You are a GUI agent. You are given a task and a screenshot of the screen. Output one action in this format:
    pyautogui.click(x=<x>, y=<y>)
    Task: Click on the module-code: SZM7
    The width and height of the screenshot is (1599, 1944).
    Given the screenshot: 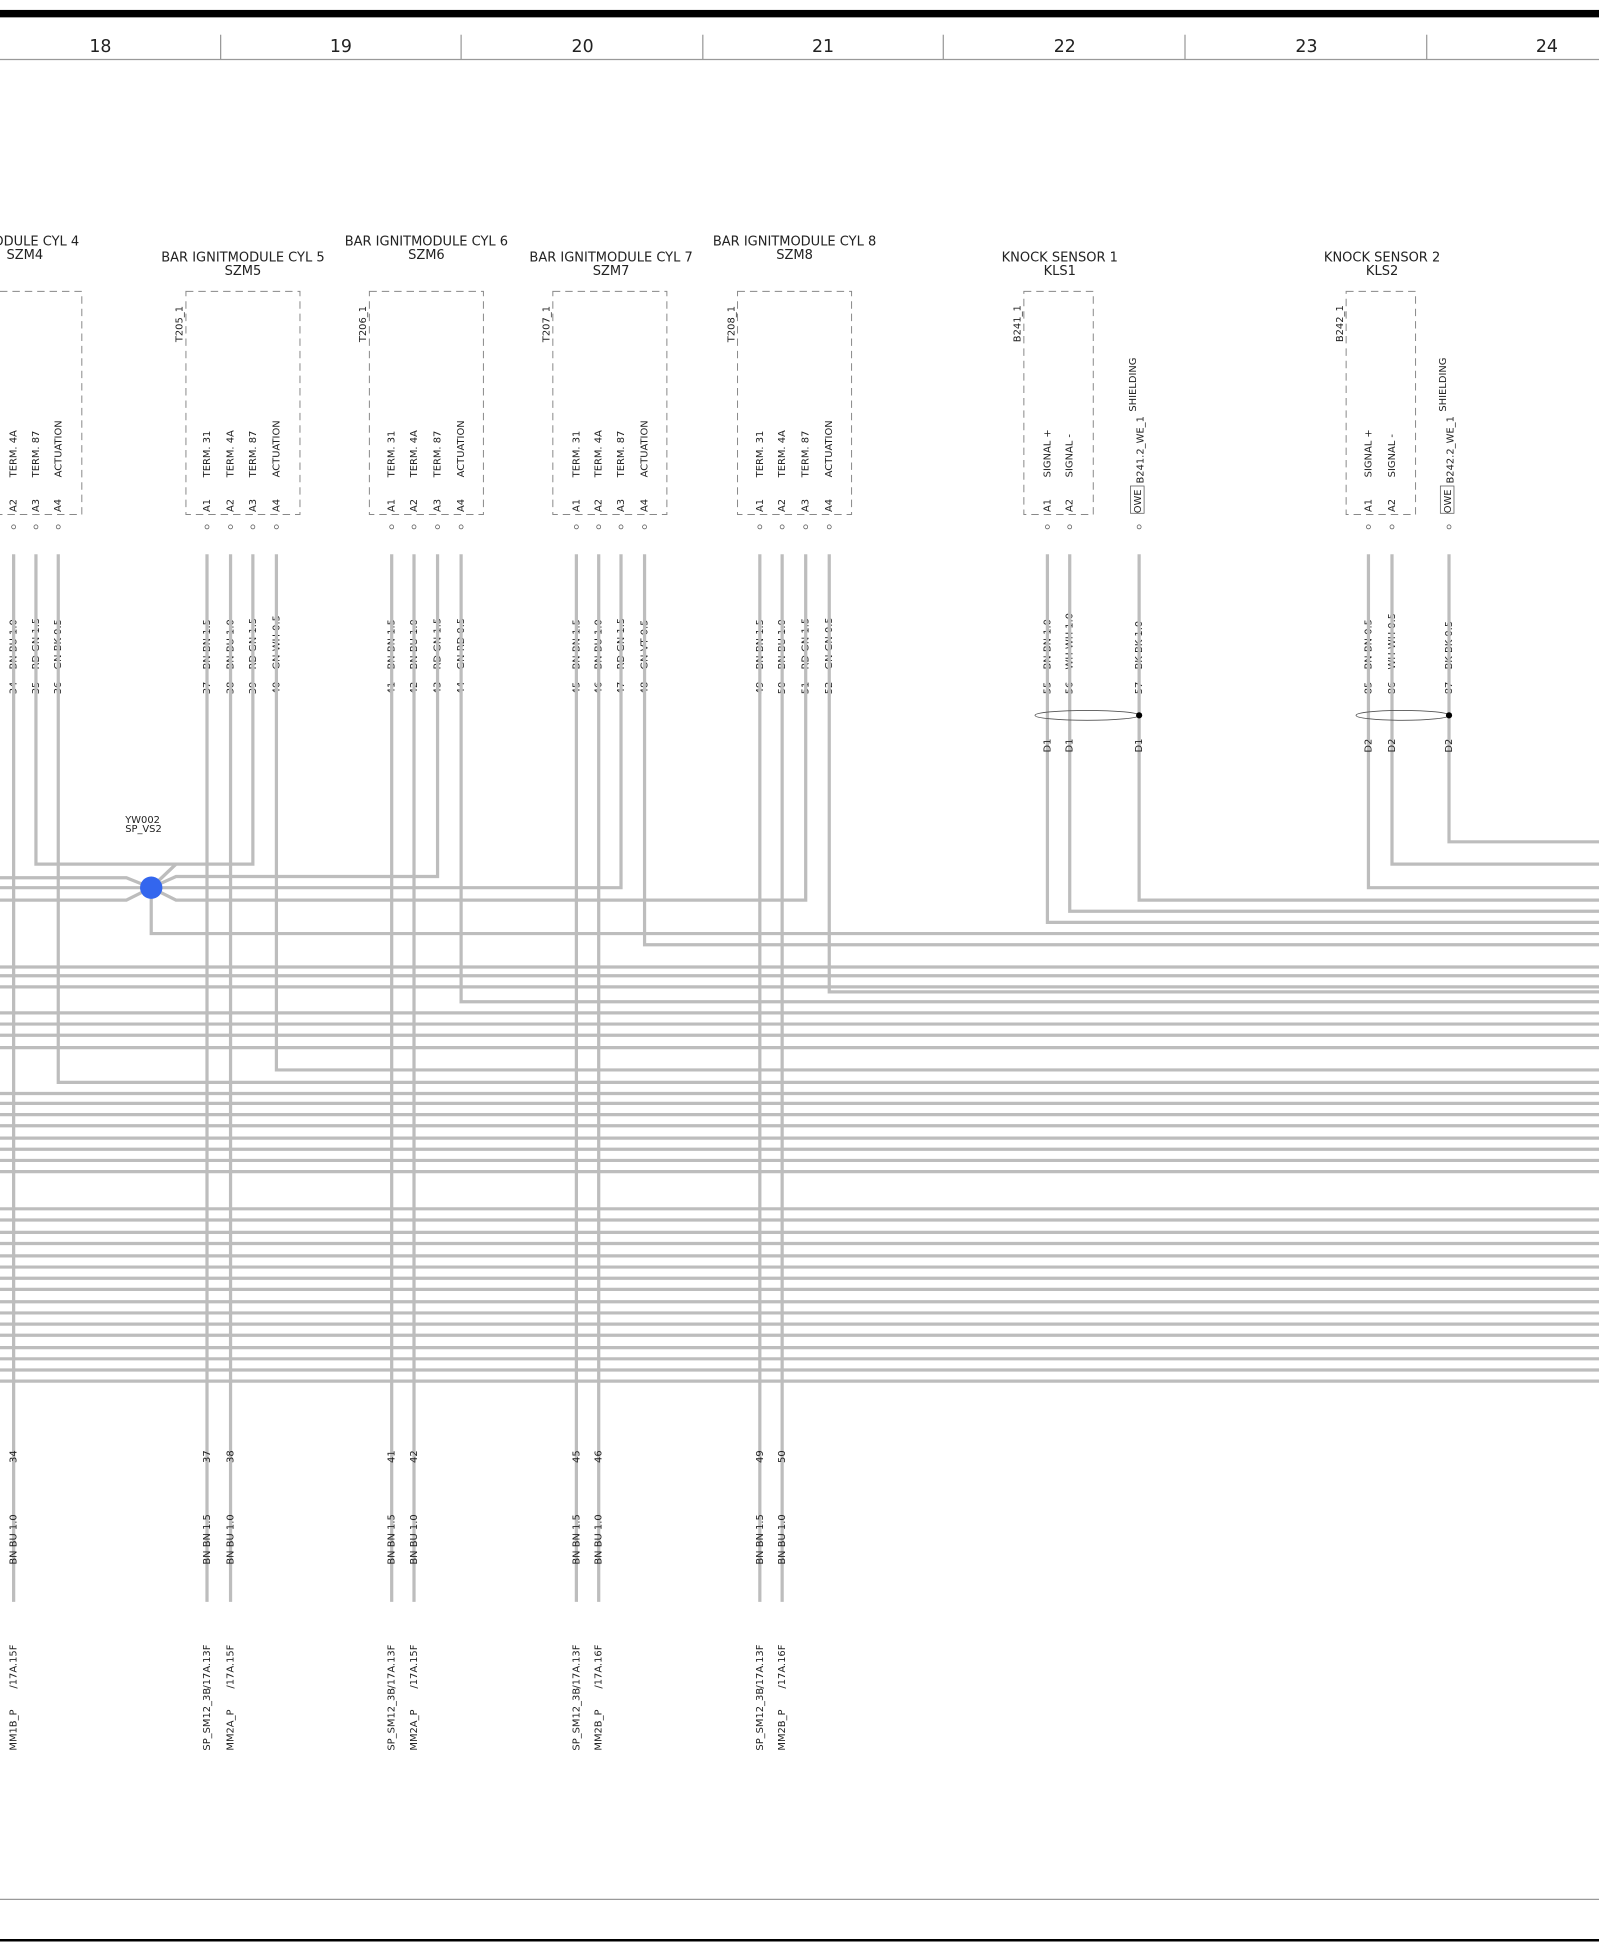 What is the action you would take?
    pyautogui.click(x=611, y=271)
    